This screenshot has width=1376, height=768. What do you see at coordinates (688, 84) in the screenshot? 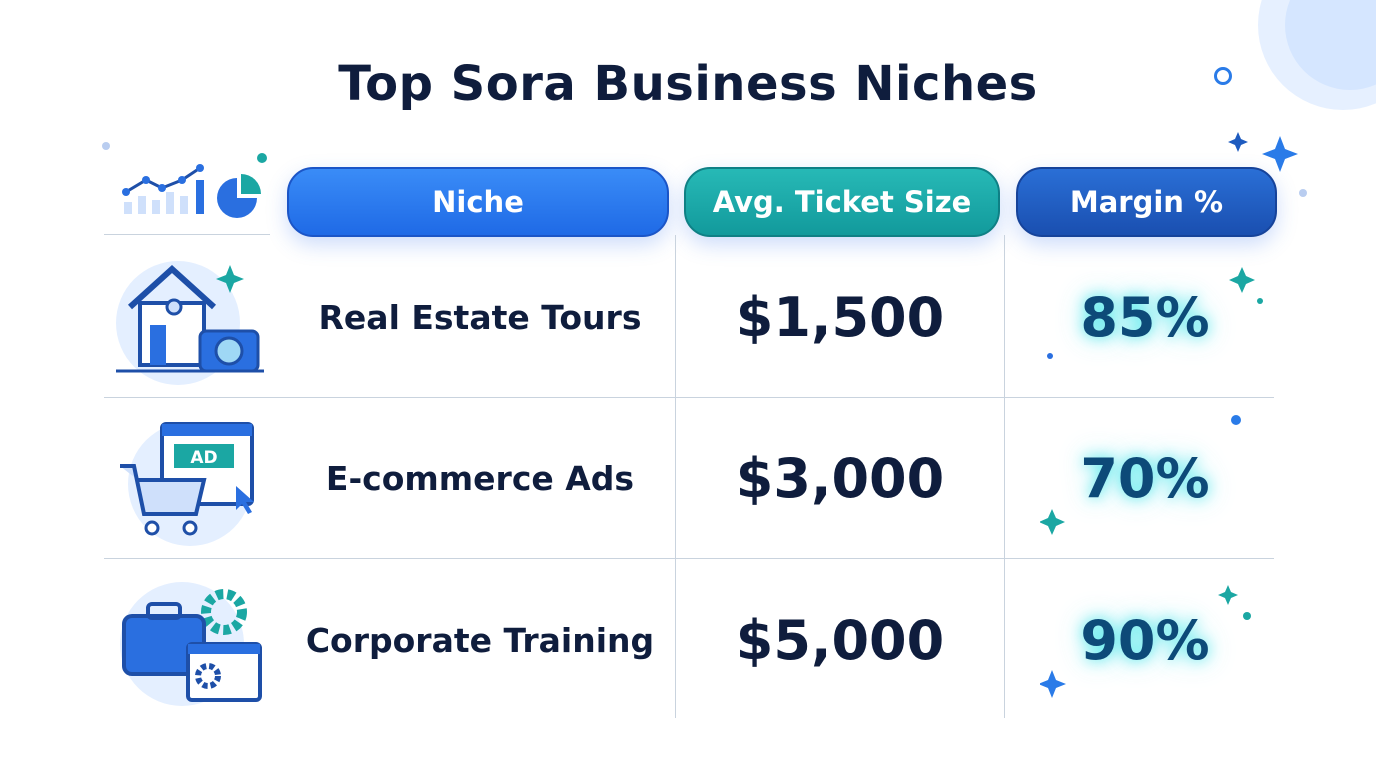
I see `page-title: Top Sora Business Niches` at bounding box center [688, 84].